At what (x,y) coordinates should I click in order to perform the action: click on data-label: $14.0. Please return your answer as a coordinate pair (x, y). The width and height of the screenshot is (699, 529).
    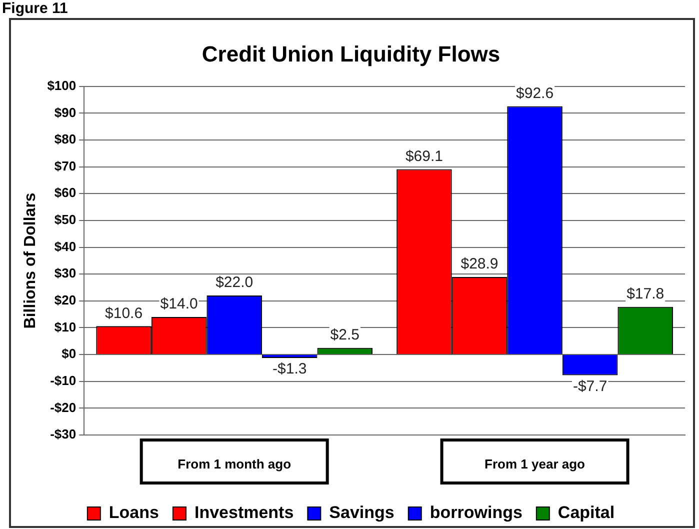
    Looking at the image, I should click on (179, 304).